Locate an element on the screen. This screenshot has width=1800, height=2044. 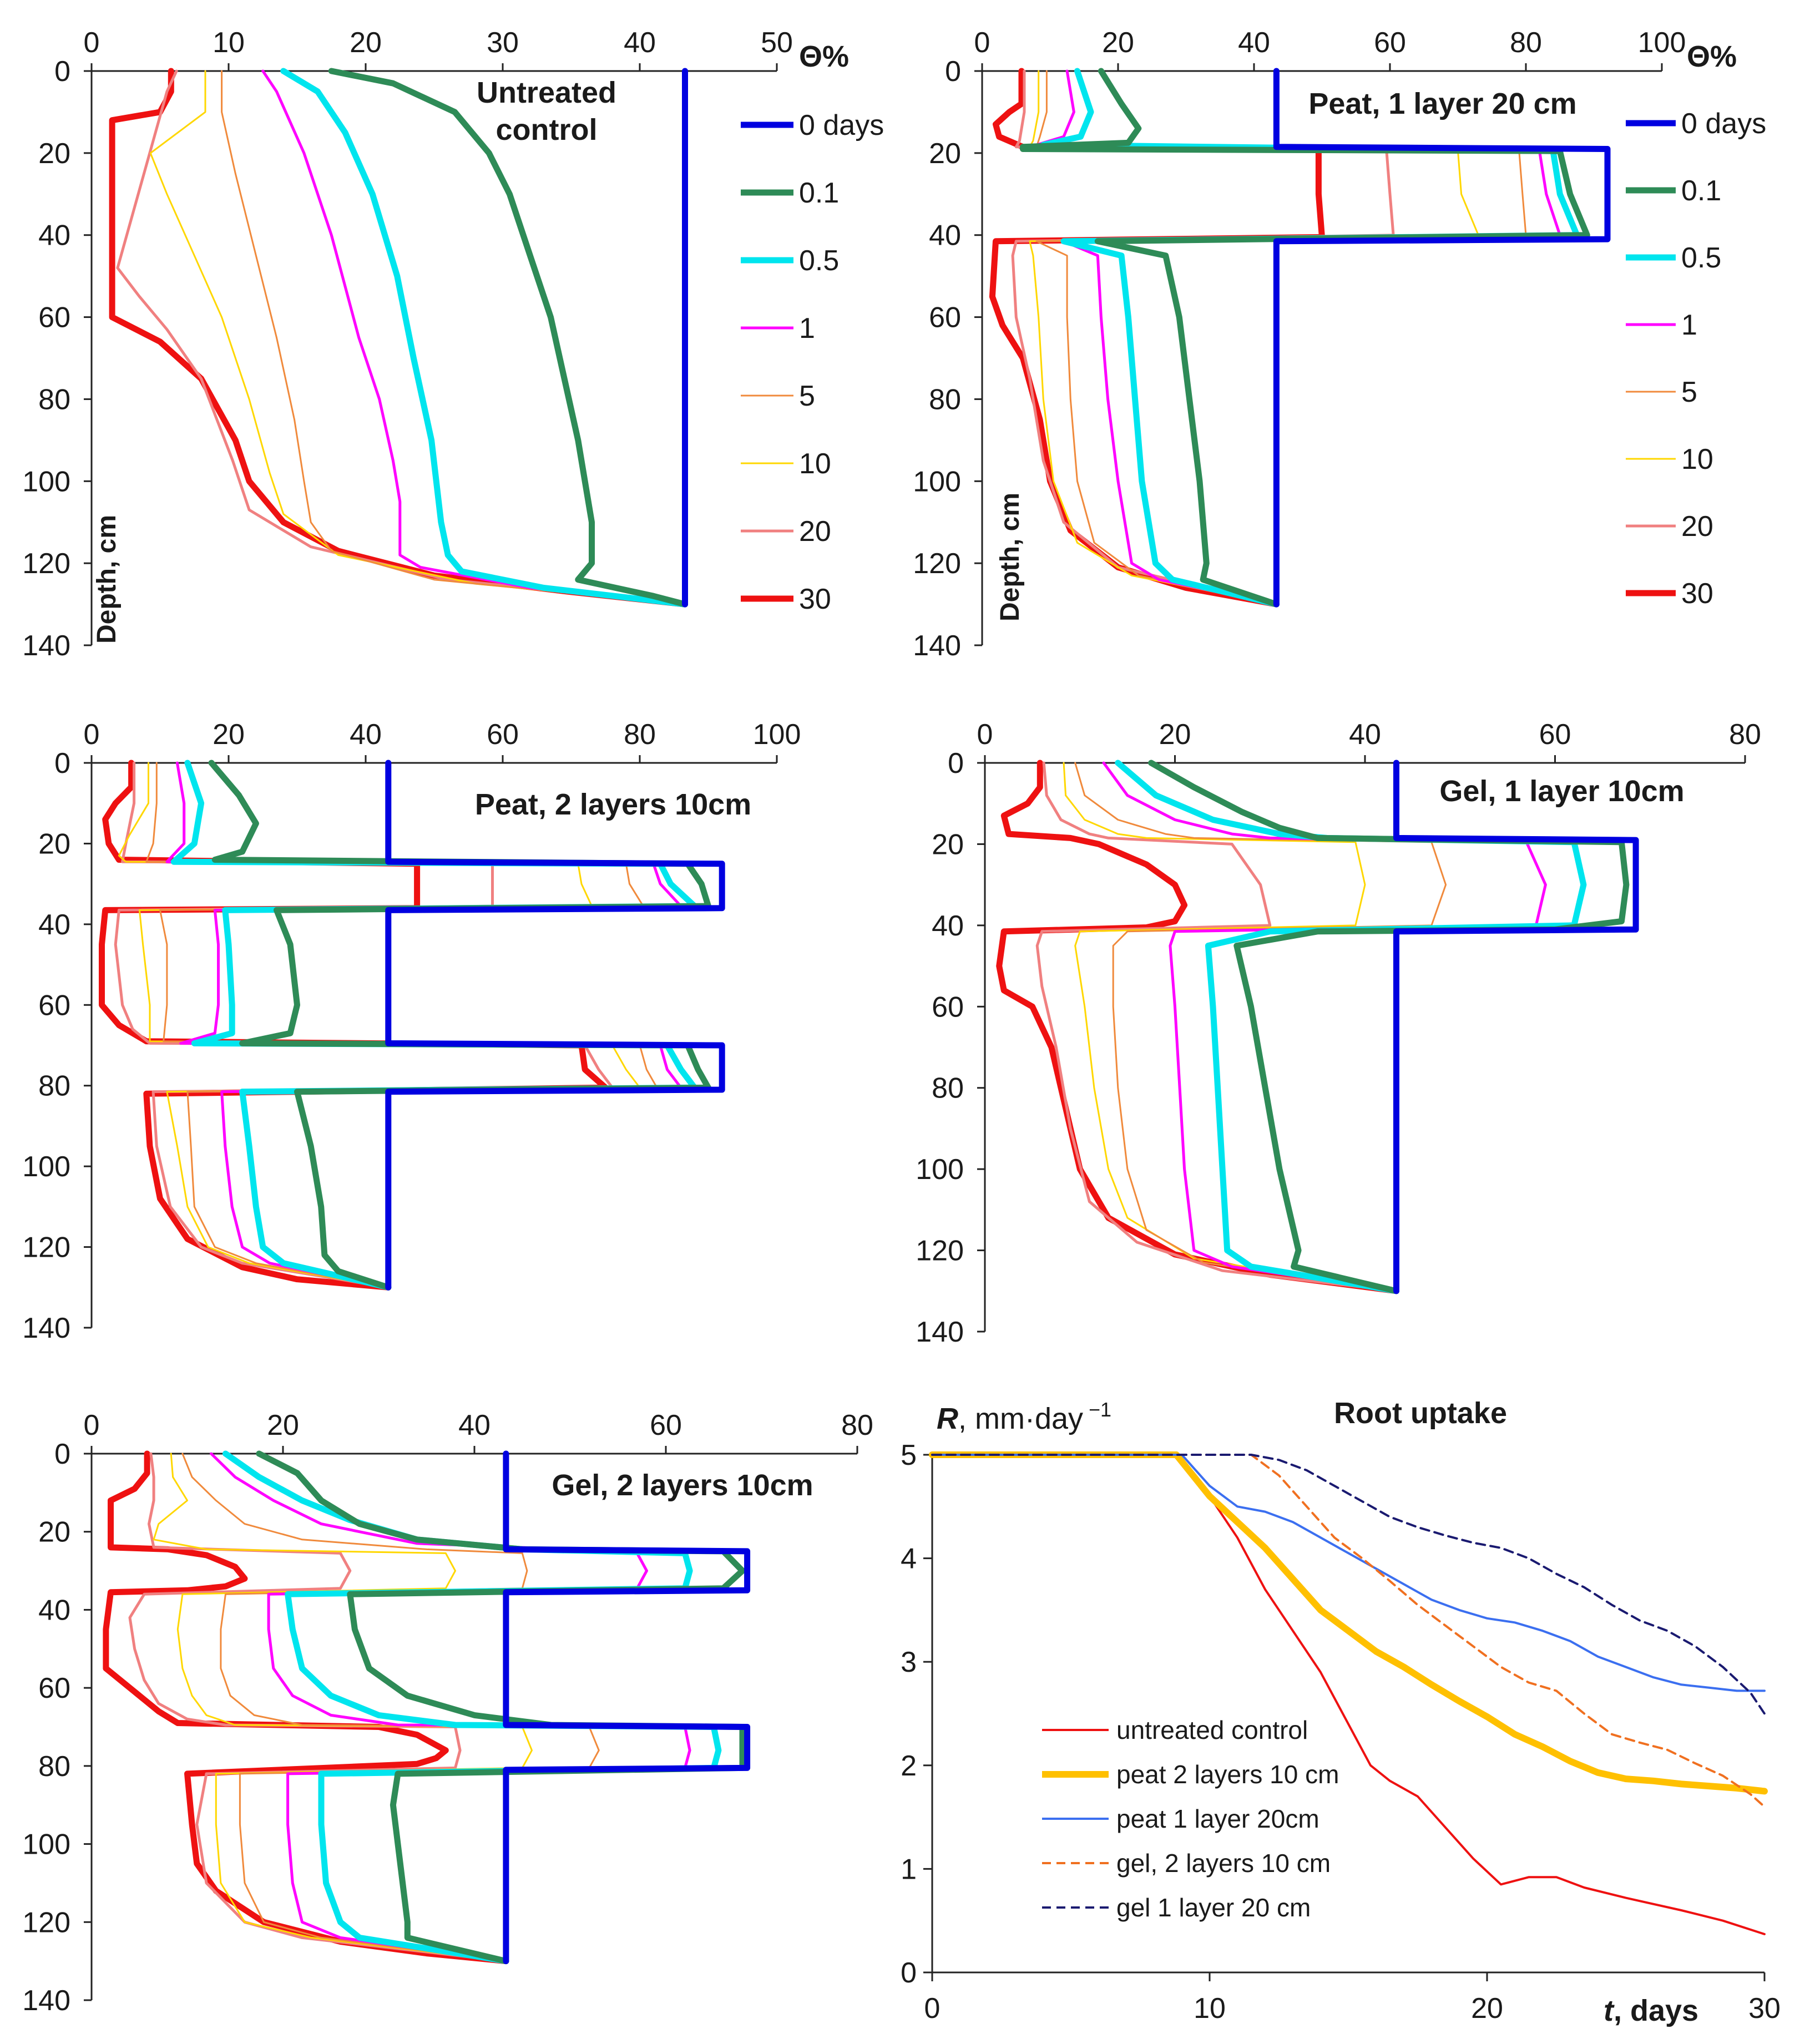
panel-title: Peat, 1 layer 20 cm is located at coordinates (1442, 103).